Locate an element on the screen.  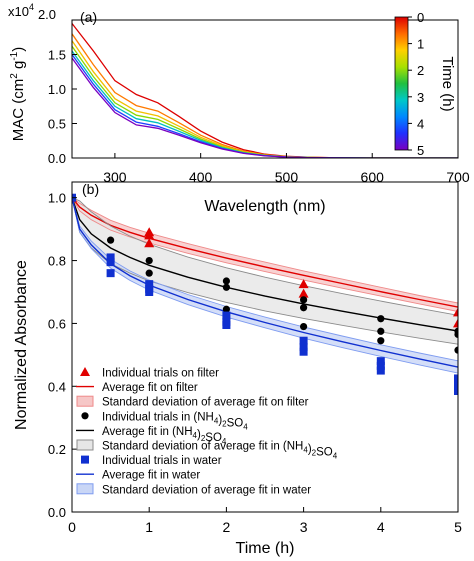
legend-water-band is located at coordinates (85, 489).